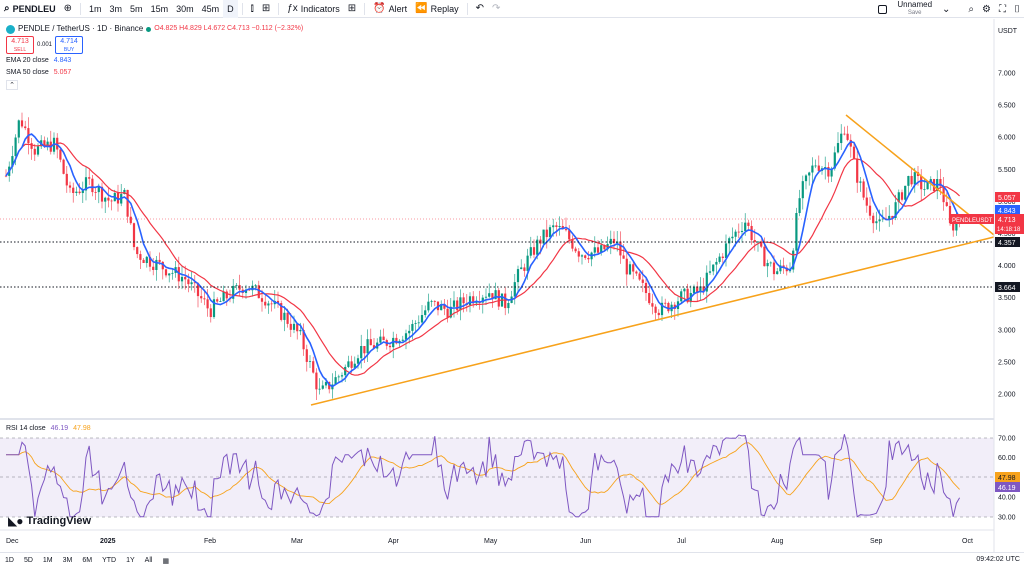 The image size is (1024, 568). I want to click on price-tick-label: 3.000, so click(1007, 330).